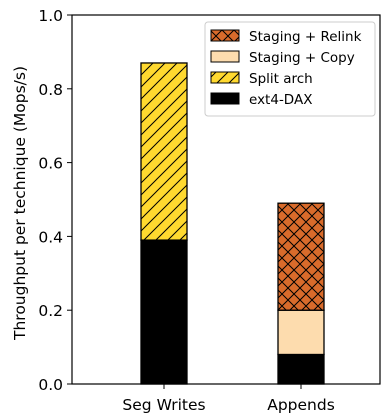  I want to click on y-tick-label: 0.4, so click(50, 237).